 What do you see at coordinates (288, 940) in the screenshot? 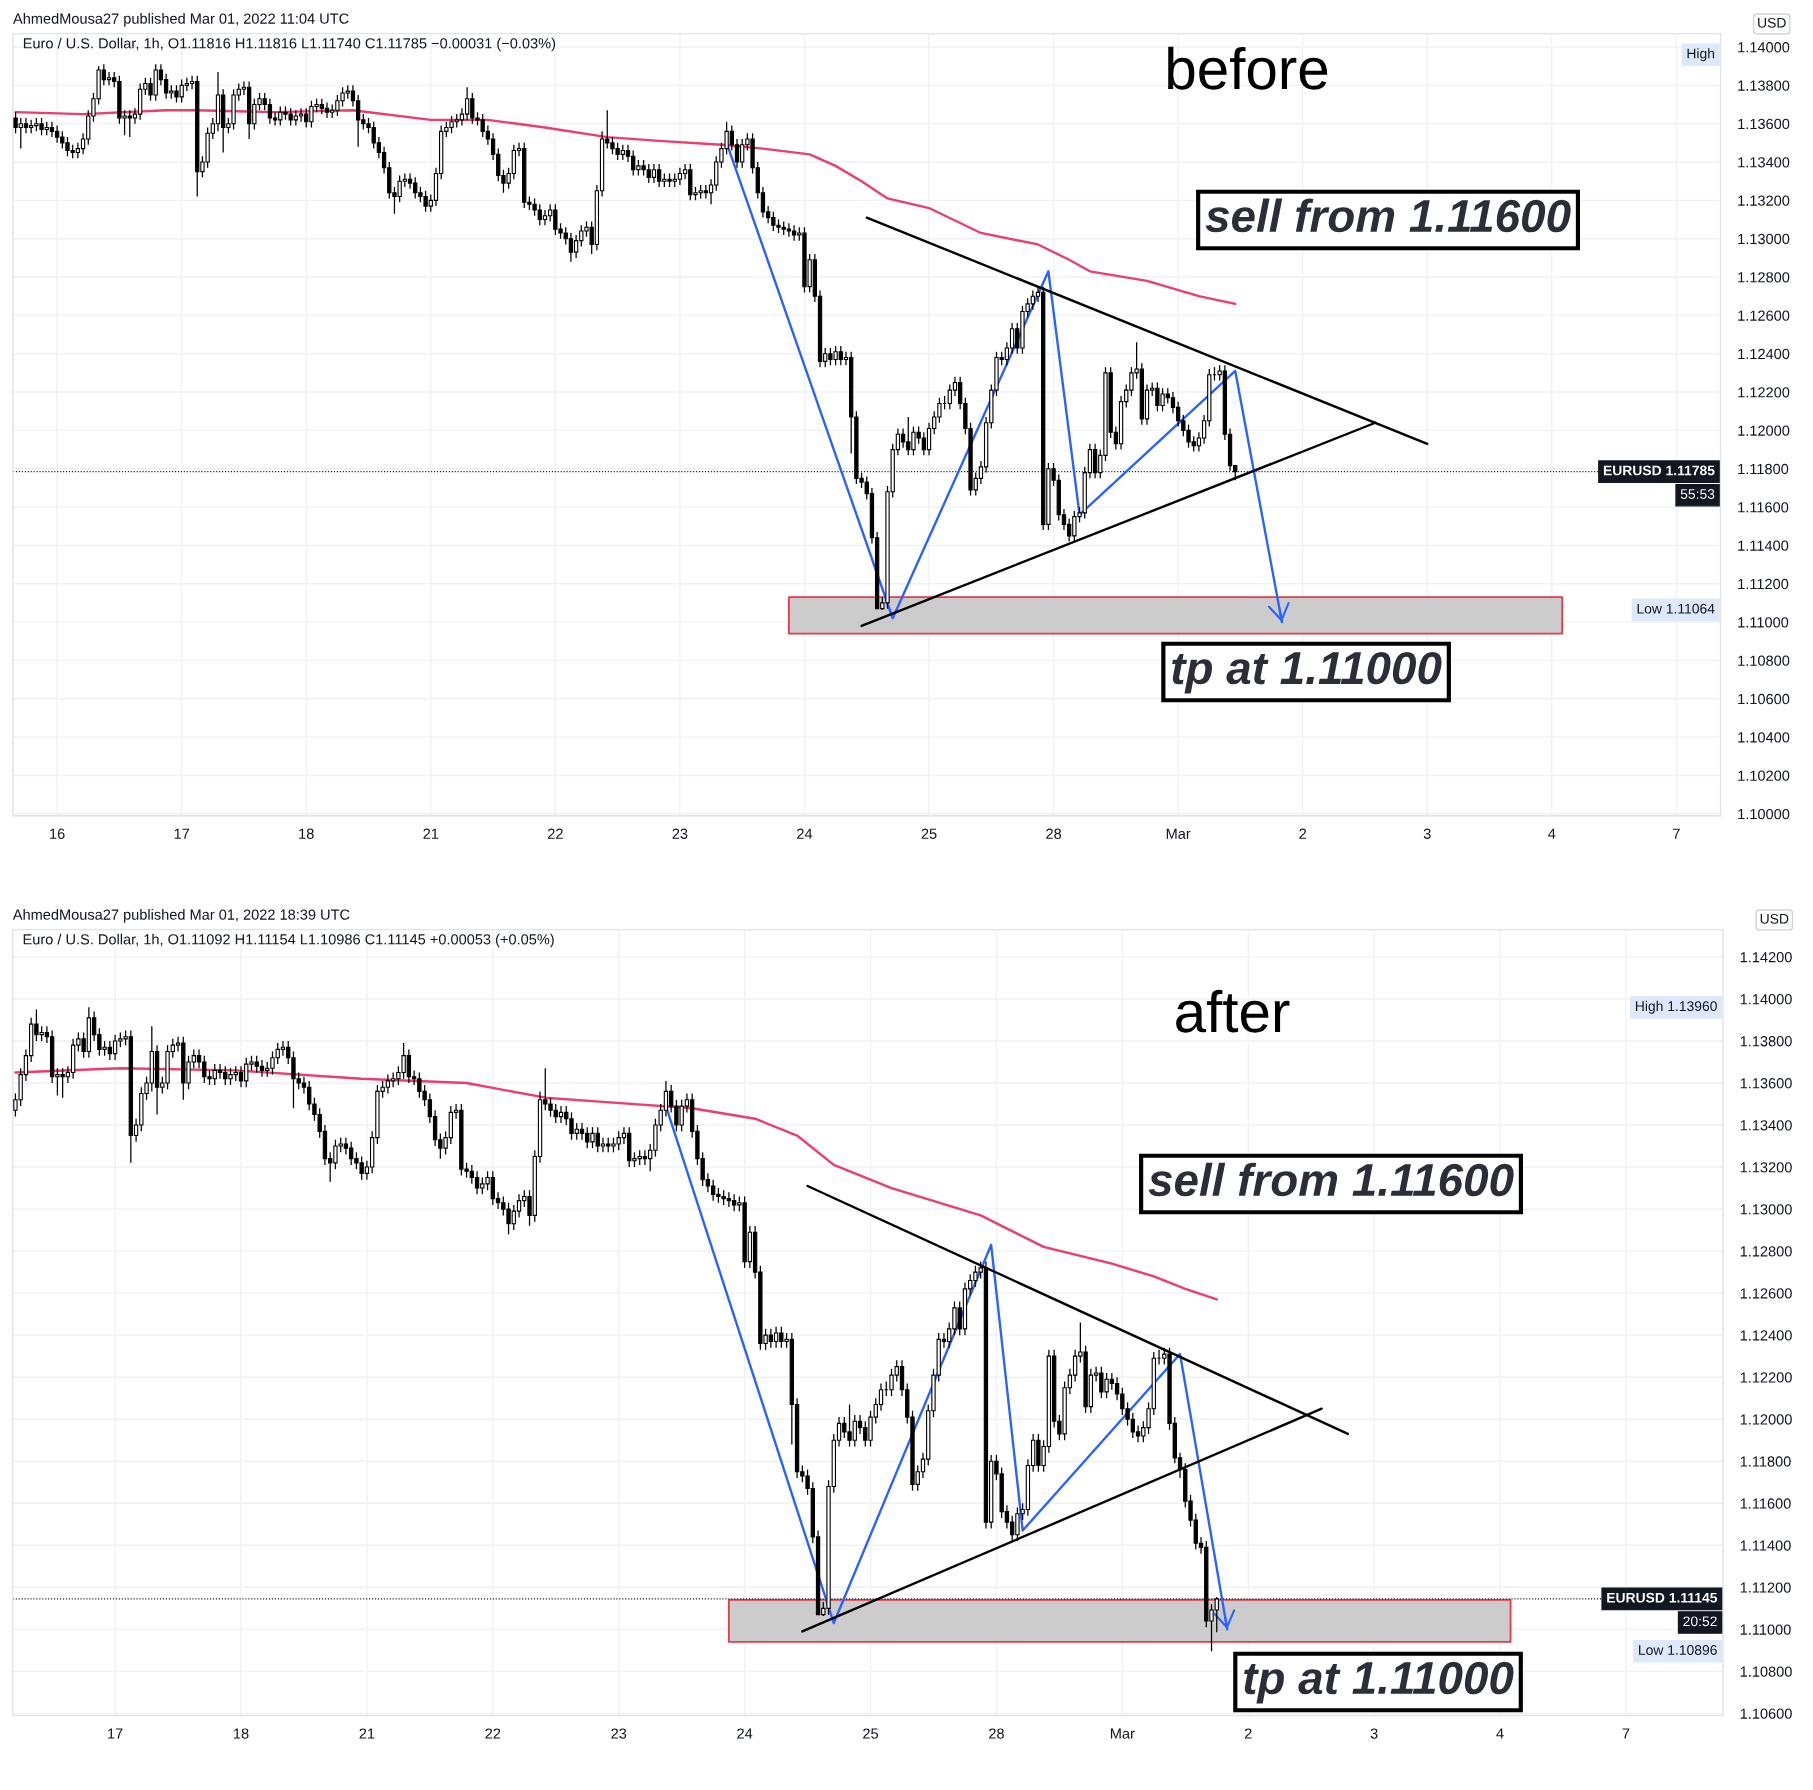
I see `chart-subtitle: Euro / U.S. Dollar, 1h, O1.11092 H1.11154 L1.10986 C1.11145 +0.00053 (+0.05%)` at bounding box center [288, 940].